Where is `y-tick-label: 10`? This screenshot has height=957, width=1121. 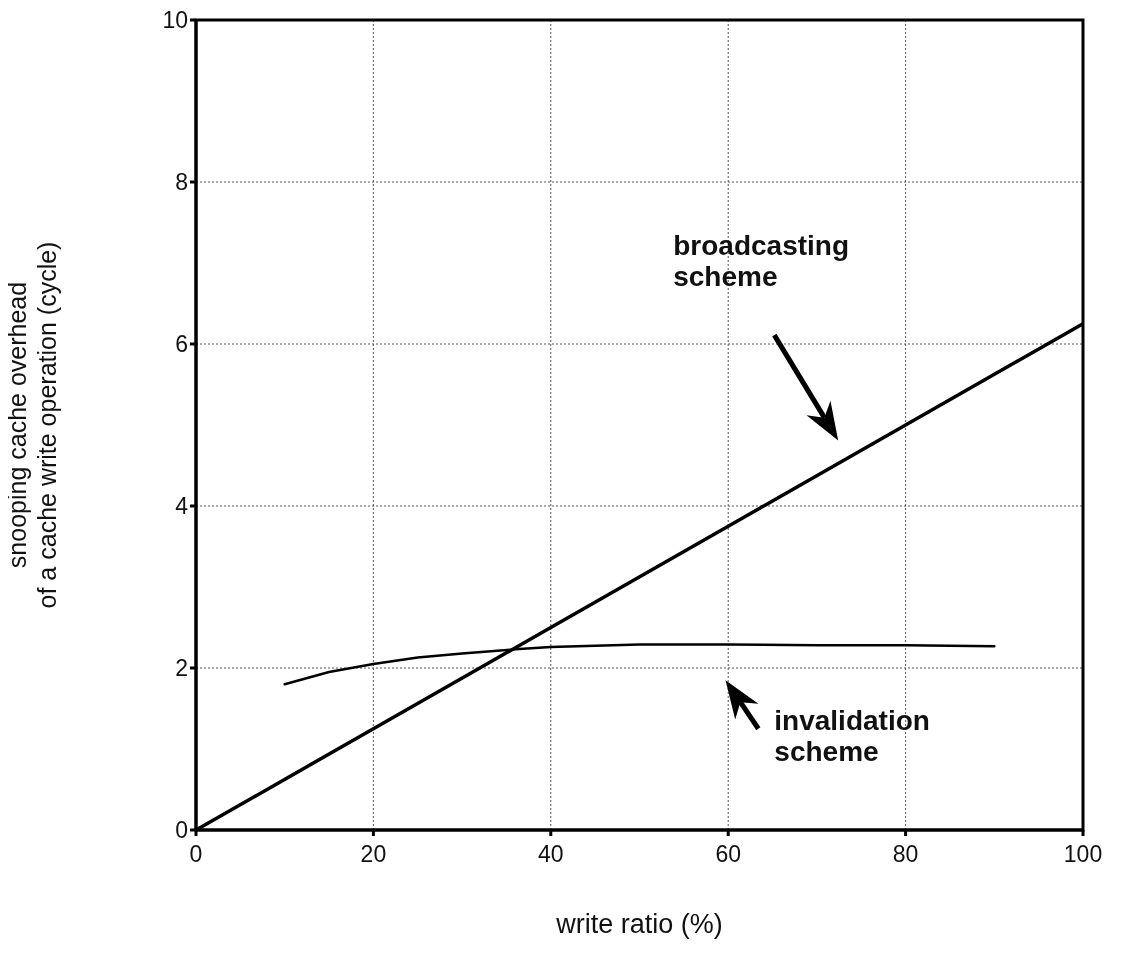
y-tick-label: 10 is located at coordinates (175, 20).